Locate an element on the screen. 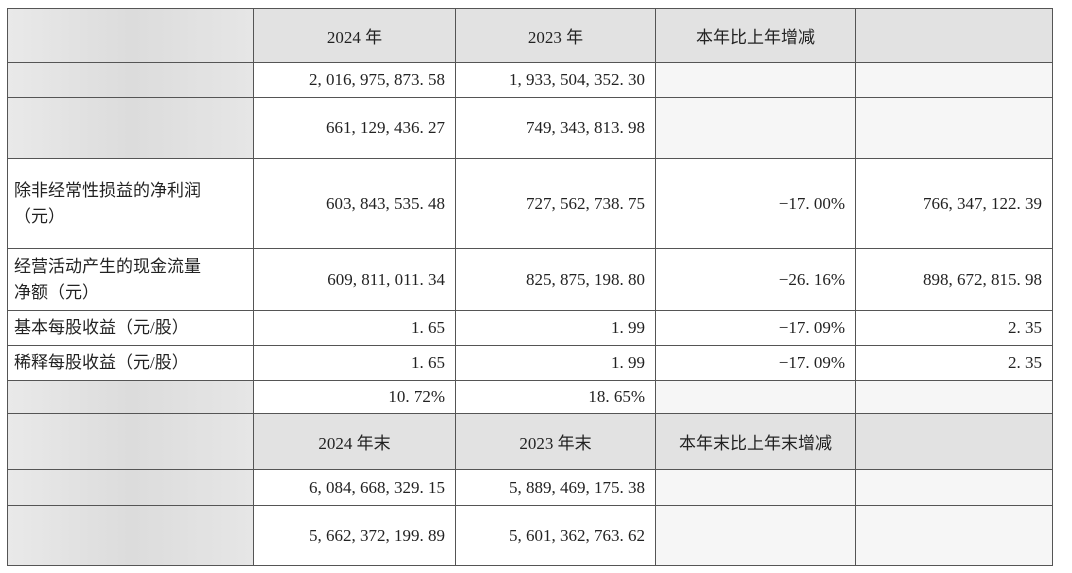 This screenshot has width=1072, height=573. value-cell: 5, 662, 372, 199. 89 is located at coordinates (354, 535).